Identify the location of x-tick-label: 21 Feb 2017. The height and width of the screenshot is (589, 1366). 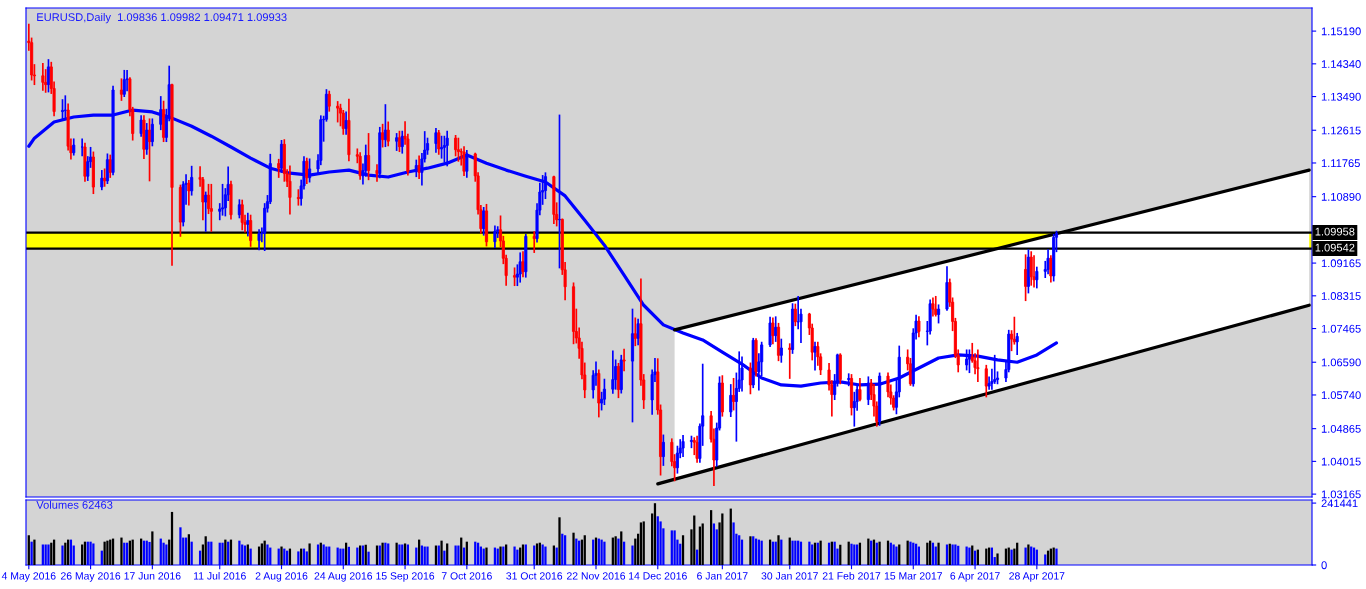
(851, 575).